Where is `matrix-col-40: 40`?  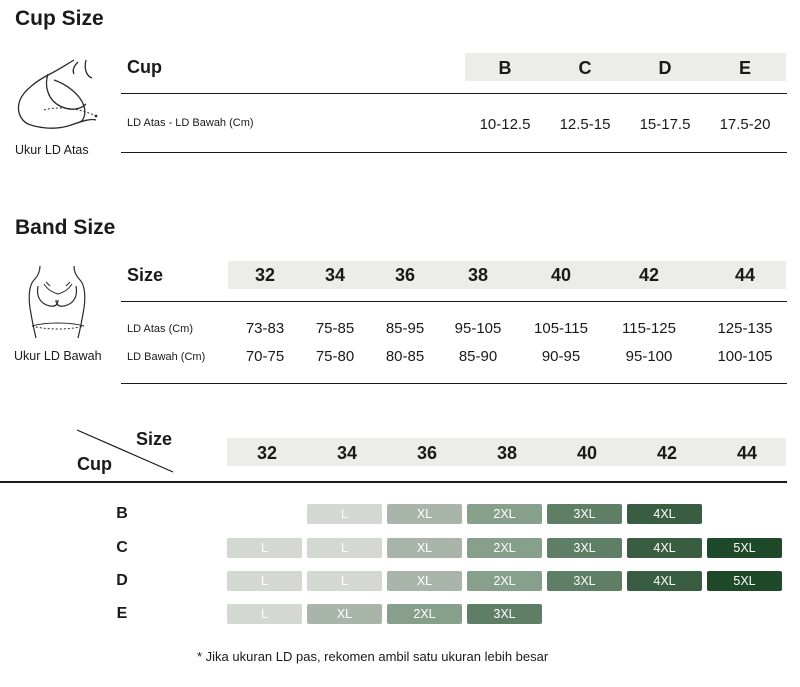
matrix-col-40: 40 is located at coordinates (587, 453).